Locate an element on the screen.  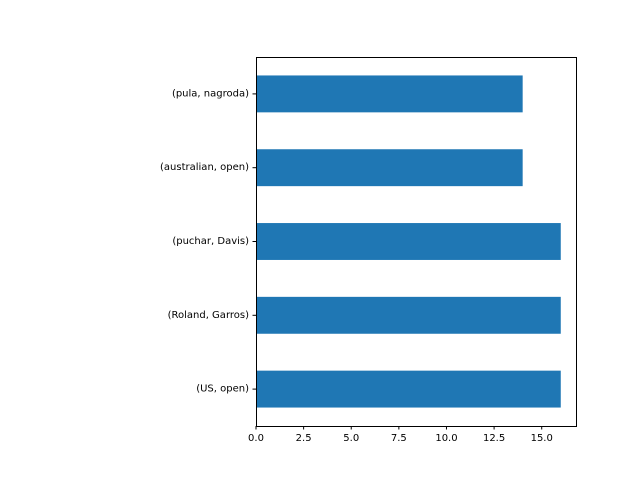
x-tick-label: 7.5 is located at coordinates (399, 438).